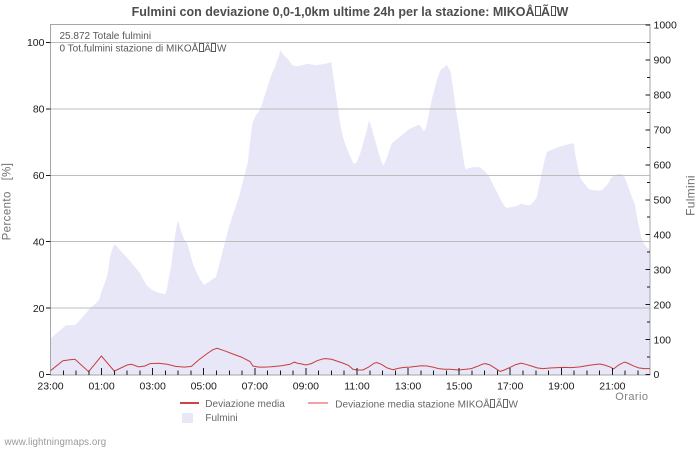 Image resolution: width=700 pixels, height=450 pixels. I want to click on svg-text: 40, so click(39, 242).